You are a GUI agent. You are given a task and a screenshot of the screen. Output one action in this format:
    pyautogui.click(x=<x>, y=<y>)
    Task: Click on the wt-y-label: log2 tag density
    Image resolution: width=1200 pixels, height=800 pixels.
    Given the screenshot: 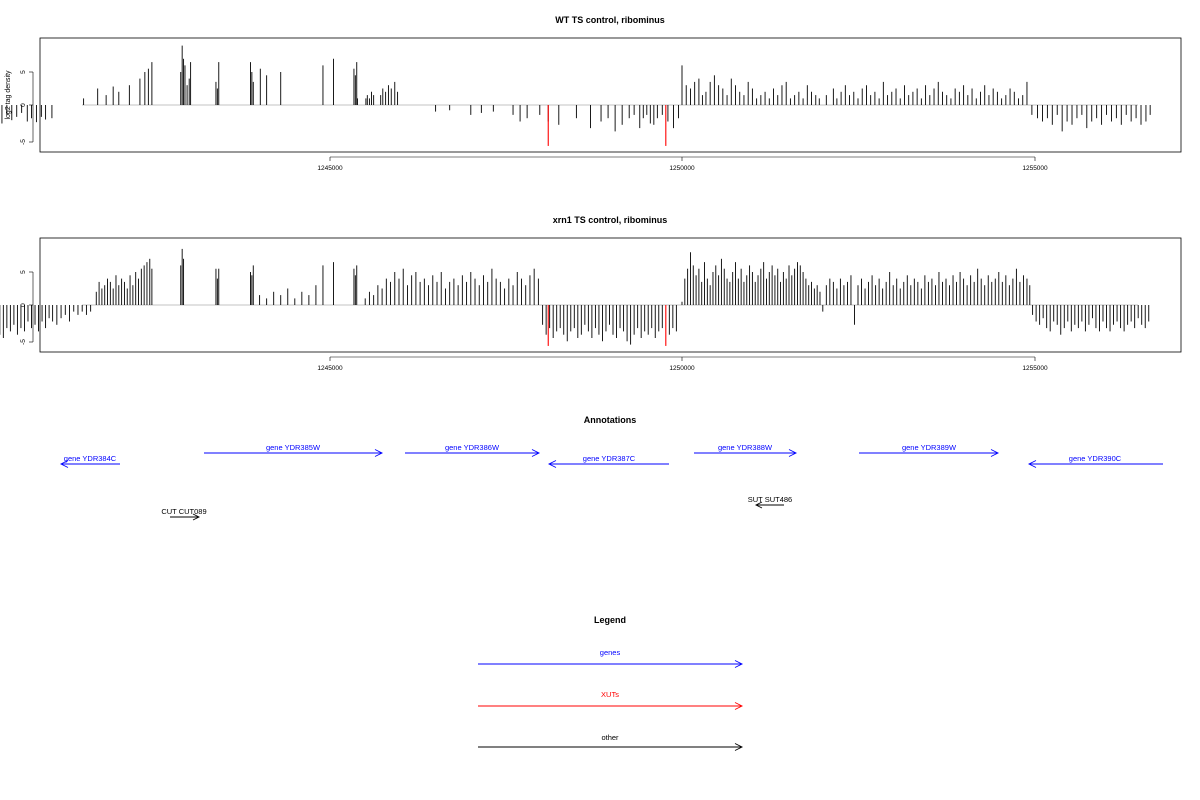 What is the action you would take?
    pyautogui.click(x=8, y=95)
    